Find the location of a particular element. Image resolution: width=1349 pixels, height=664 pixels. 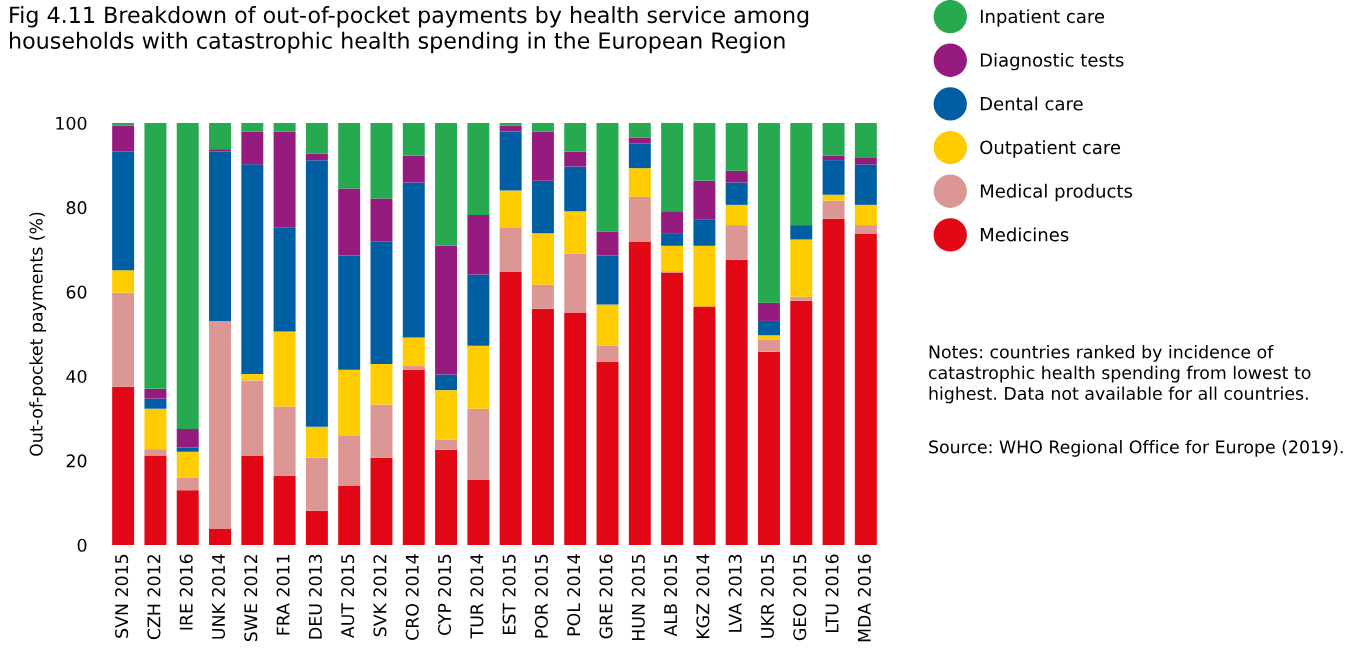

x-tick-label: SVN 2015 is located at coordinates (122, 596).